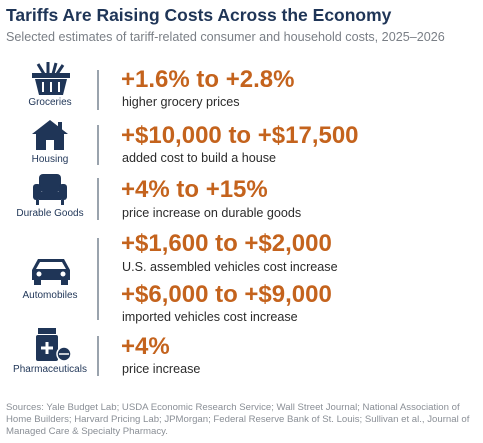 The image size is (483, 443). Describe the element at coordinates (51, 78) in the screenshot. I see `basket-icon` at that location.